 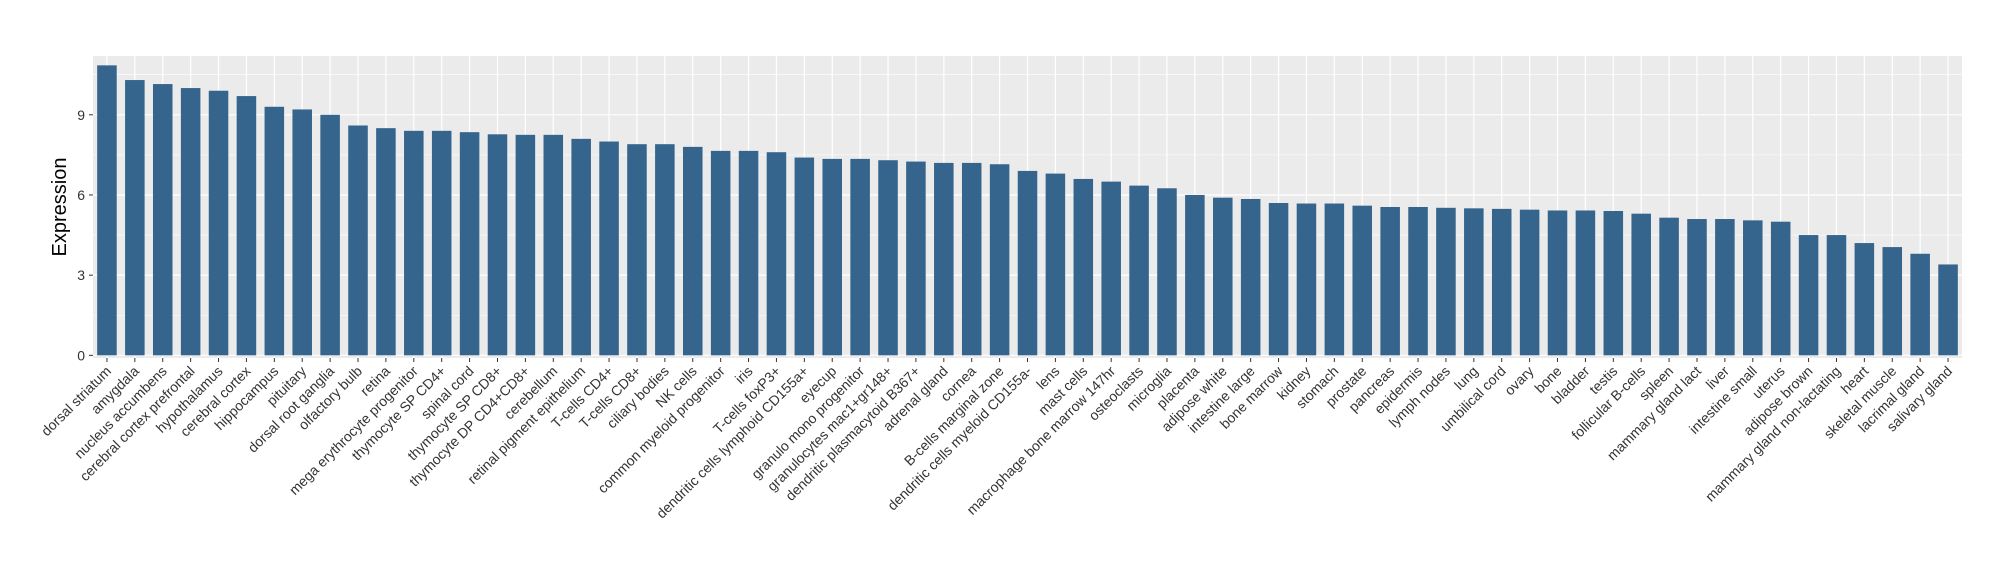 What do you see at coordinates (81, 275) in the screenshot?
I see `y-tick-label: 3` at bounding box center [81, 275].